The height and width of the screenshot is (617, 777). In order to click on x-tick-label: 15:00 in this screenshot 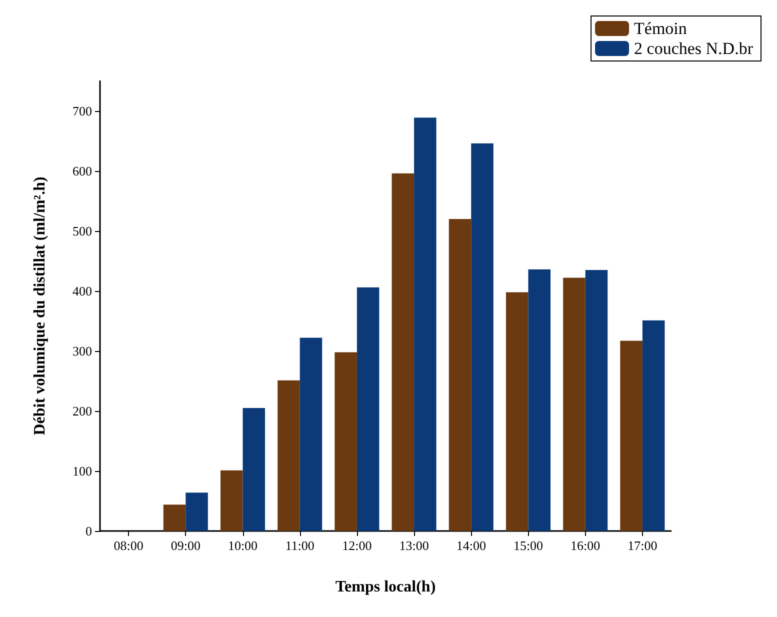, I will do `click(528, 545)`.